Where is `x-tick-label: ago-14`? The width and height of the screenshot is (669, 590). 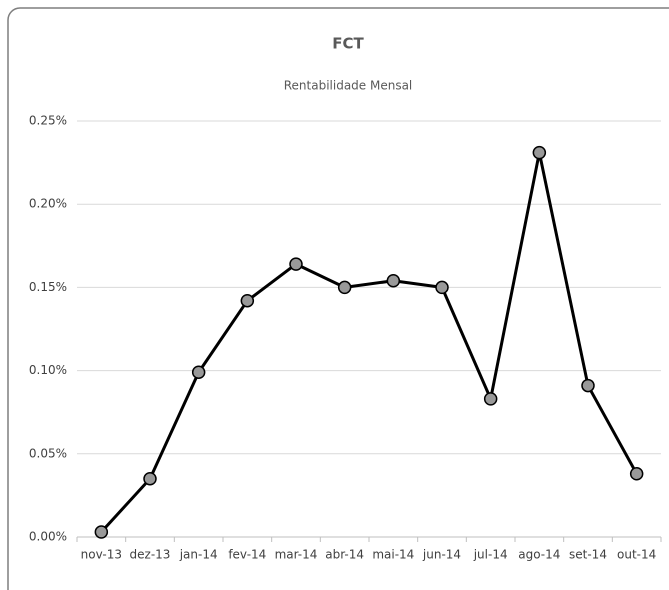 x-tick-label: ago-14 is located at coordinates (539, 555).